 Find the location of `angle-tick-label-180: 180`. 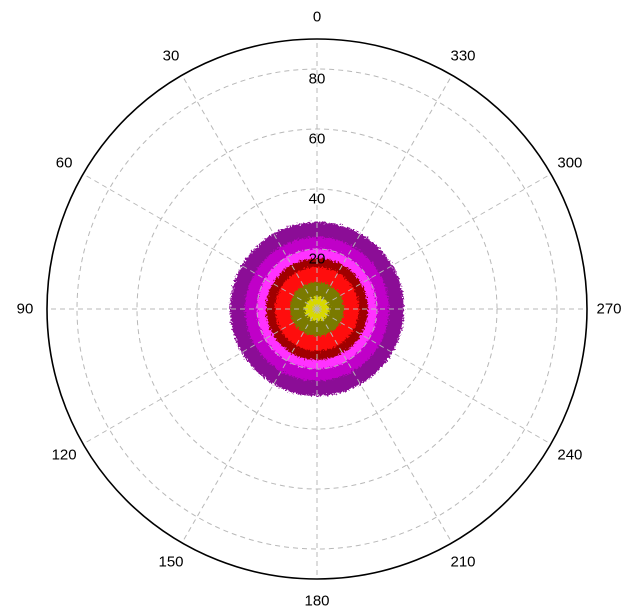

angle-tick-label-180: 180 is located at coordinates (316, 601).